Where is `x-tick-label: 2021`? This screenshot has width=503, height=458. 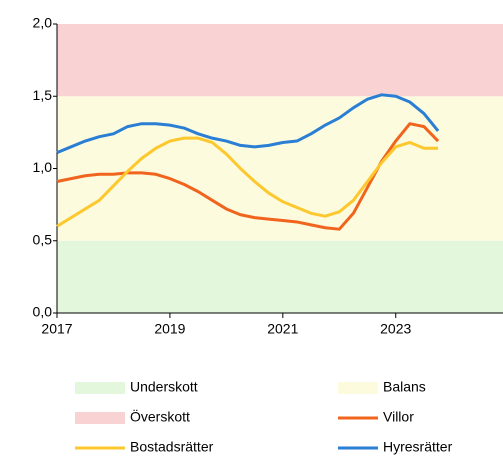
x-tick-label: 2021 is located at coordinates (282, 329).